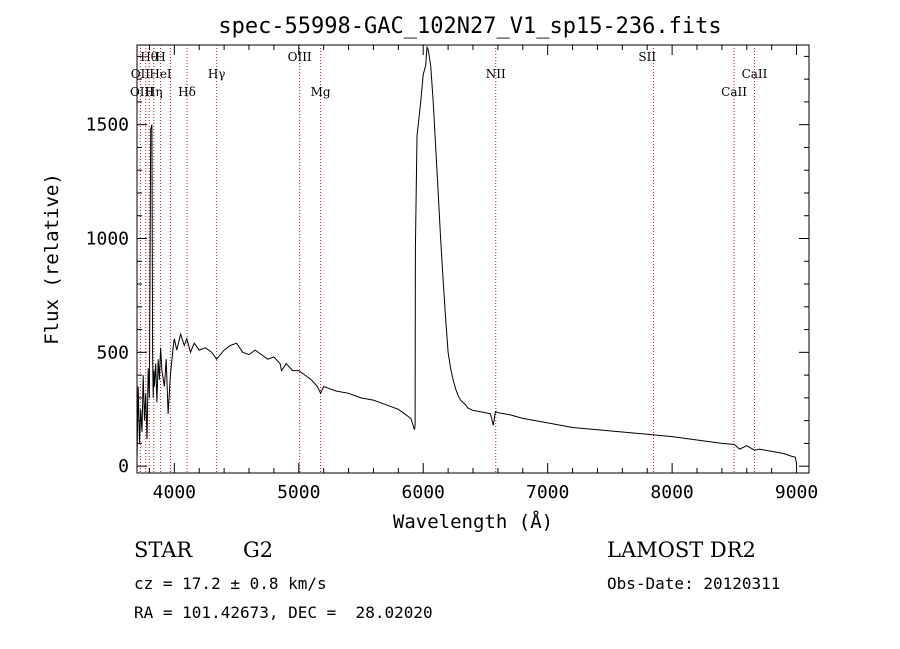 This screenshot has height=649, width=900. I want to click on x-tick-label: 6000, so click(423, 492).